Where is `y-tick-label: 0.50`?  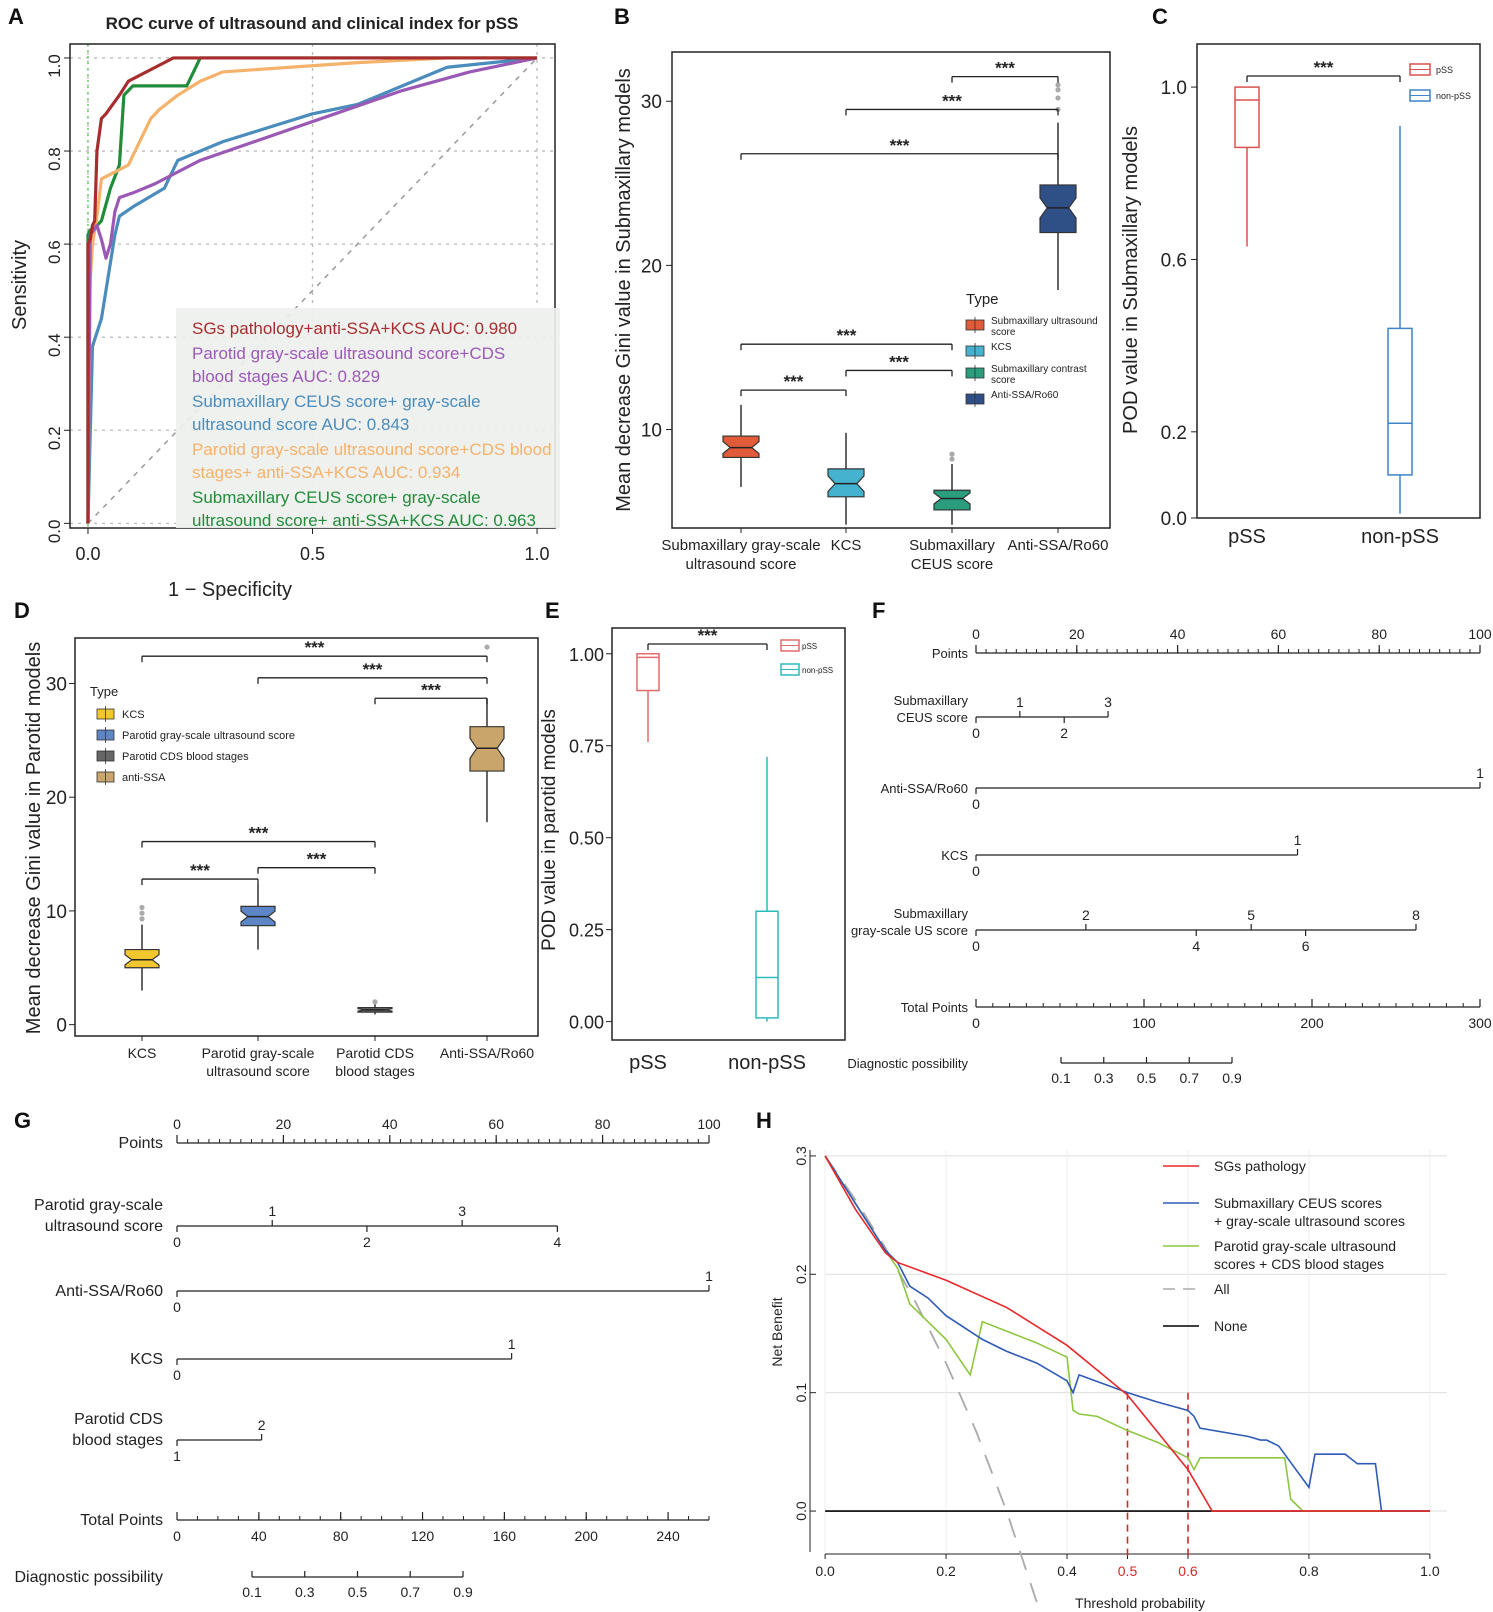 y-tick-label: 0.50 is located at coordinates (586, 839).